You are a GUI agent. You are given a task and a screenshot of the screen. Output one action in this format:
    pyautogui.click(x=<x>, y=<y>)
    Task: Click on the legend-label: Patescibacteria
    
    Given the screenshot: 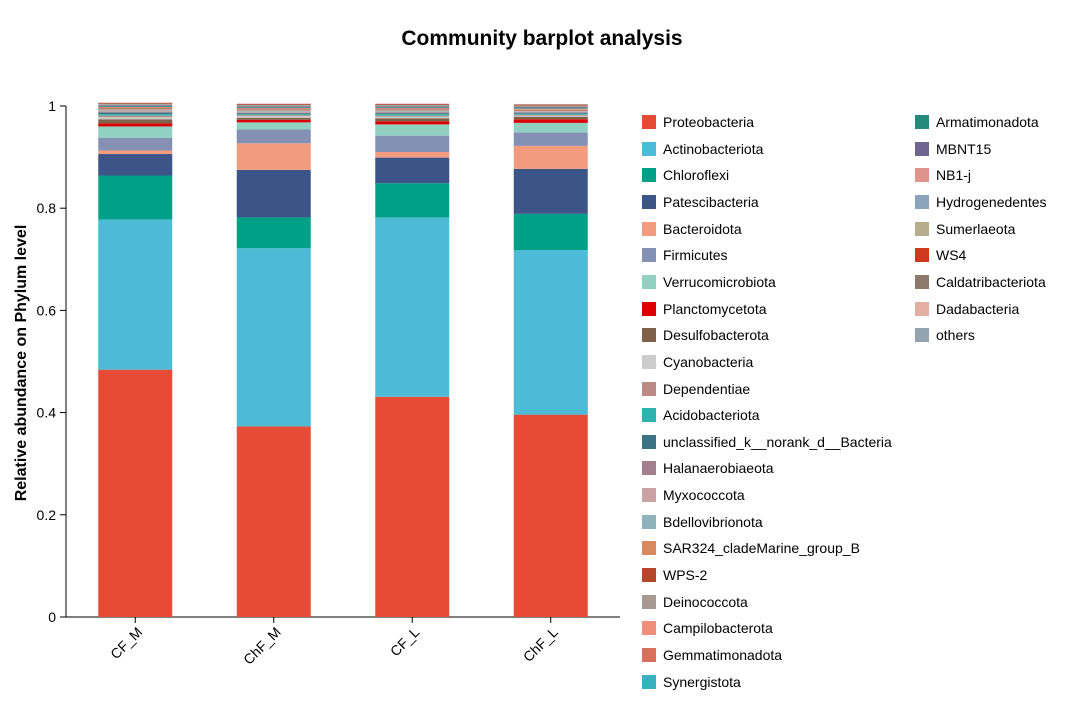 What is the action you would take?
    pyautogui.click(x=711, y=201)
    